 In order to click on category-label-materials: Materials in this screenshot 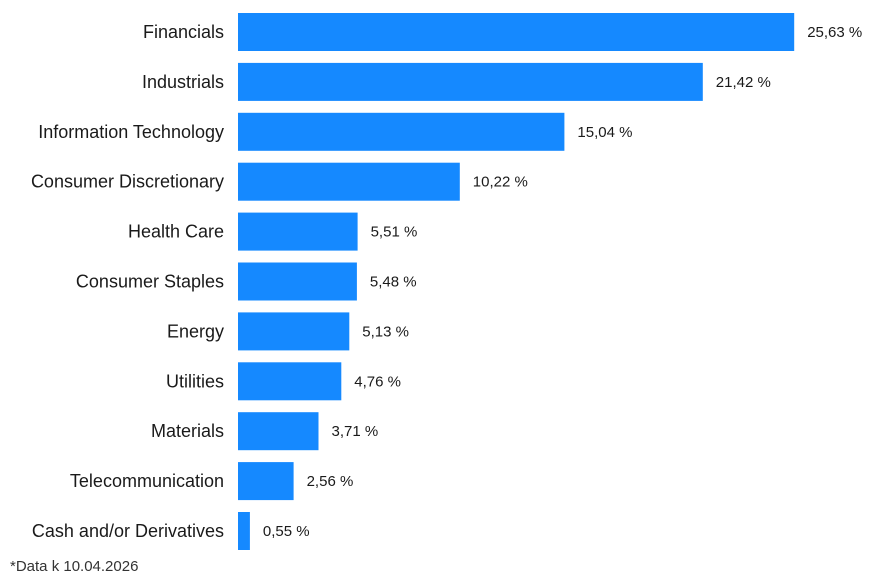, I will do `click(187, 431)`.